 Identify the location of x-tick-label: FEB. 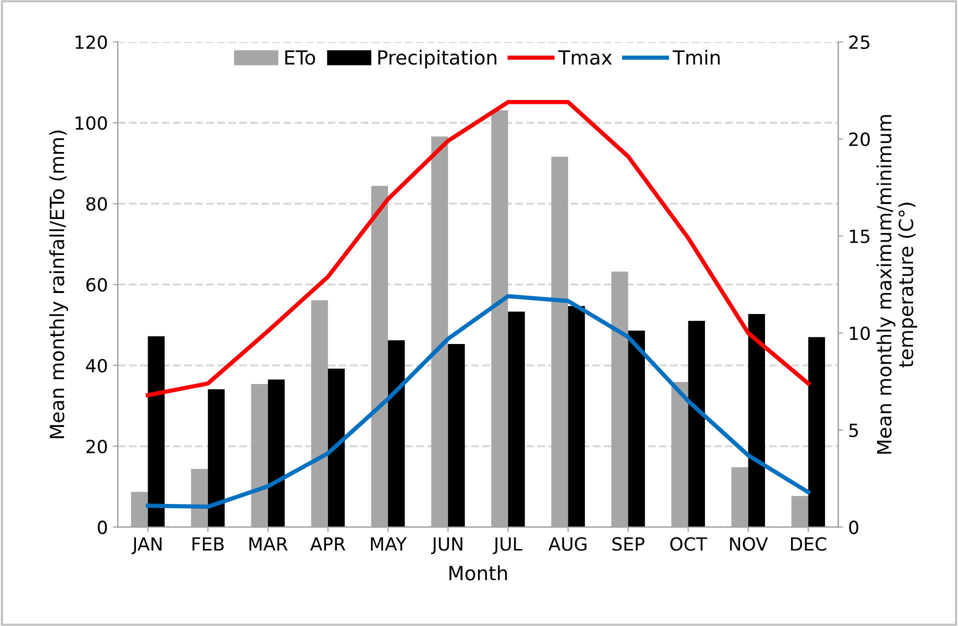
(208, 544).